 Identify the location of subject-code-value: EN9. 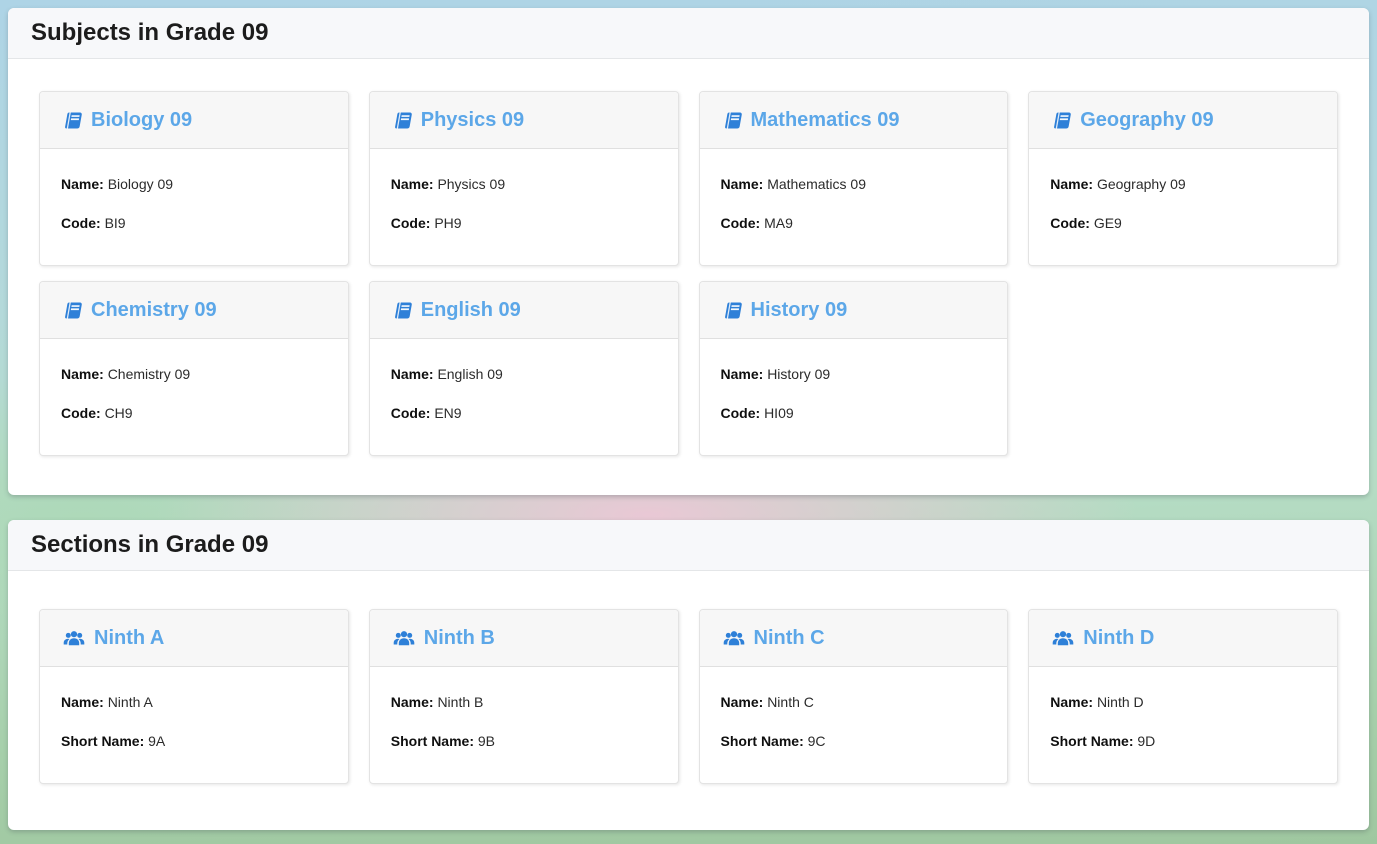
(448, 413).